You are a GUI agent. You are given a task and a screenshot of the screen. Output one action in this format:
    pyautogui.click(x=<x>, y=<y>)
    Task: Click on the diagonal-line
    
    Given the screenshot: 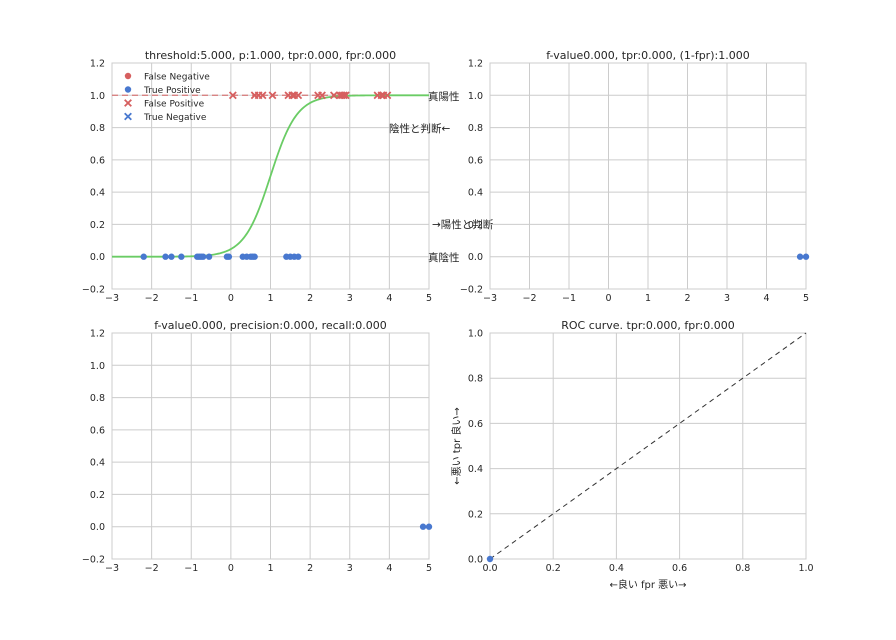 What is the action you would take?
    pyautogui.click(x=648, y=446)
    